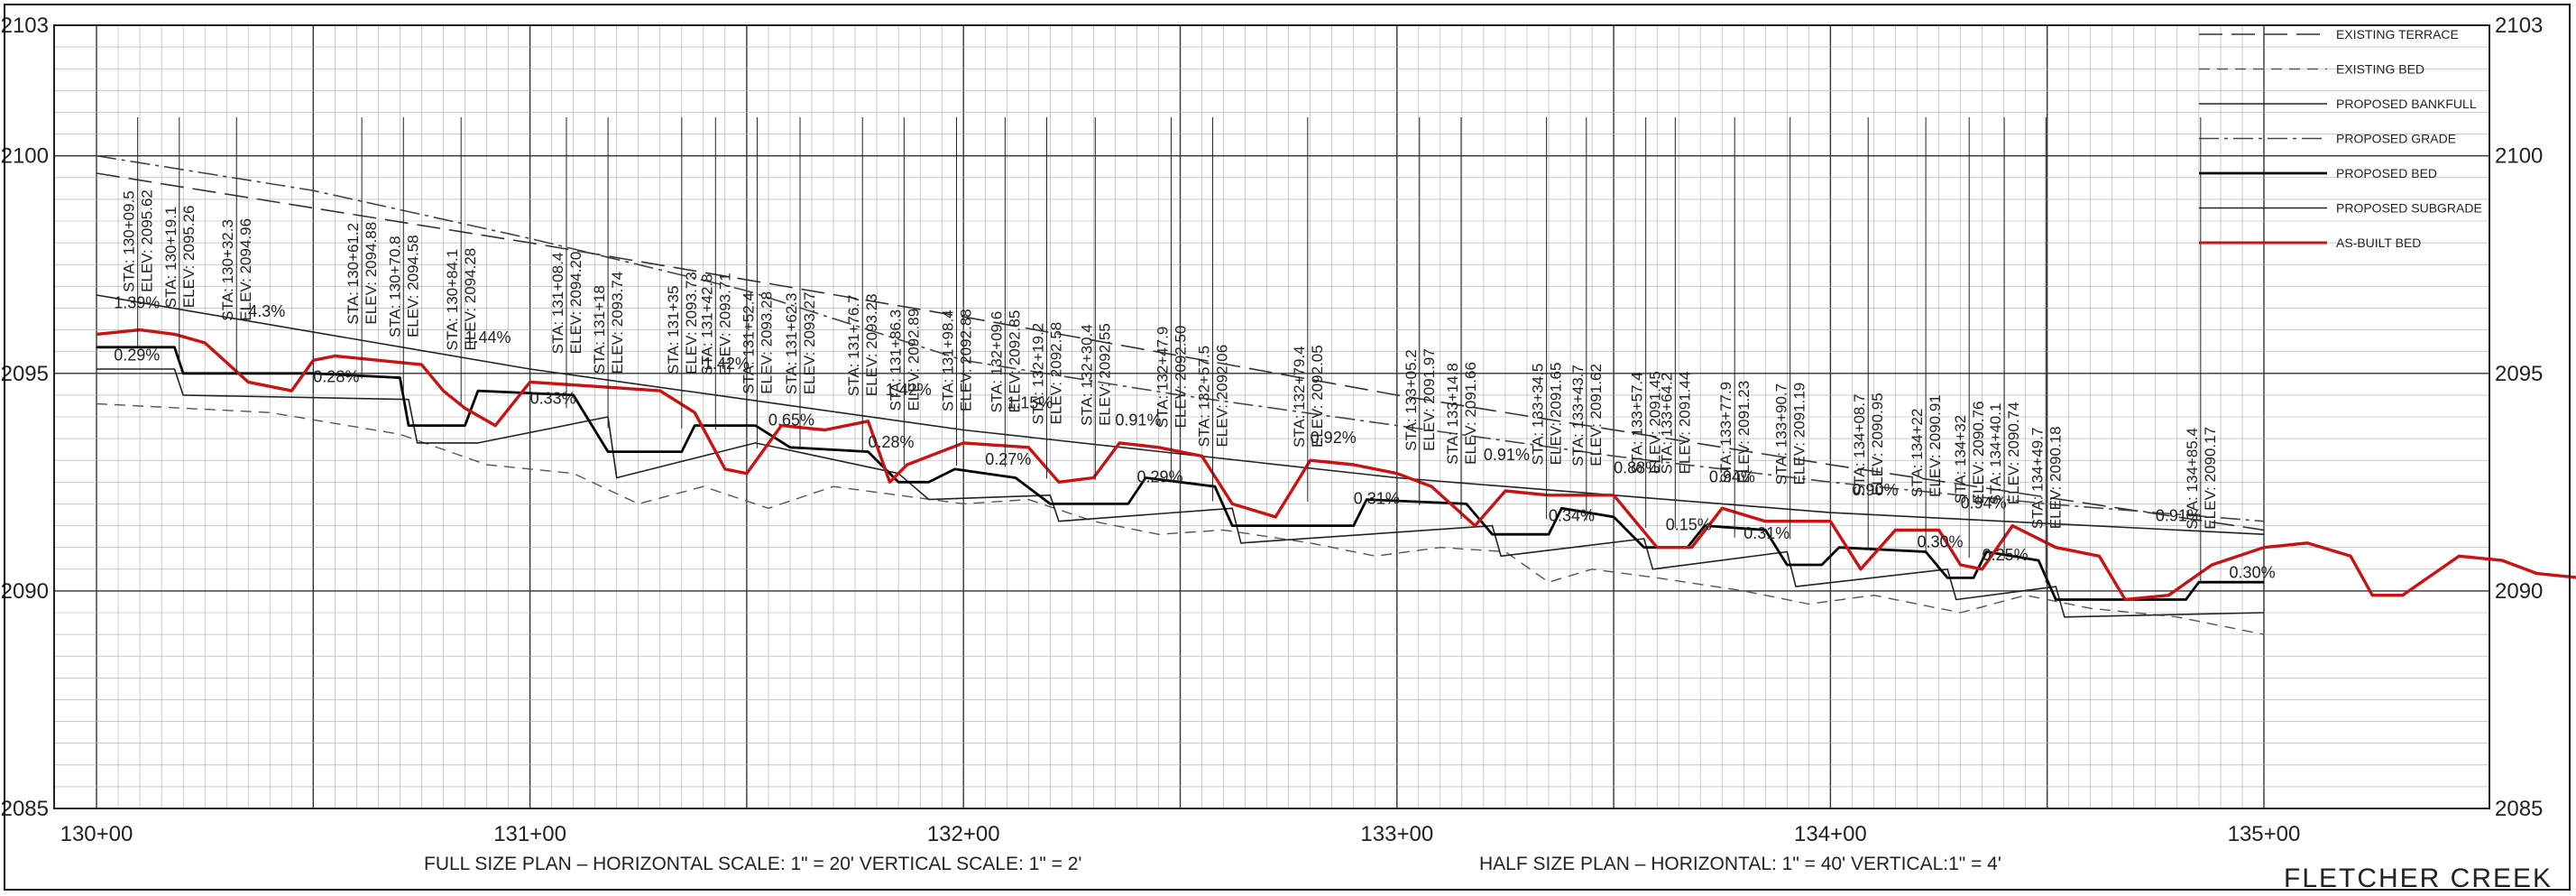 The width and height of the screenshot is (2576, 896). Describe the element at coordinates (1572, 516) in the screenshot. I see `slope-label: 0.34%` at that location.